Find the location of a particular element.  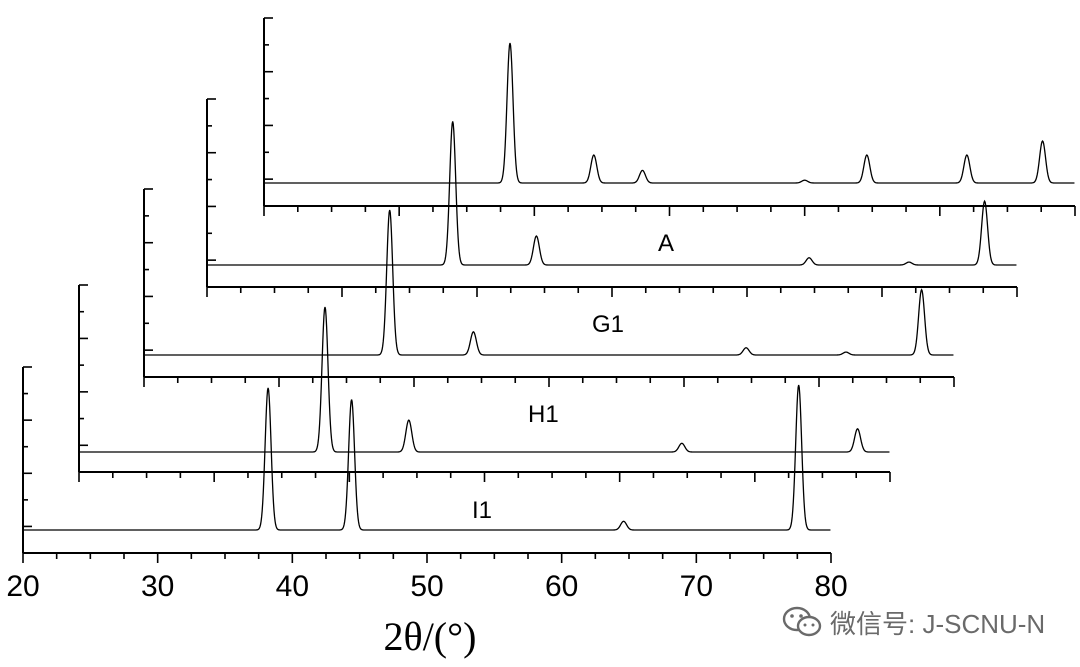

x-axis-title: 2θ/(°) is located at coordinates (430, 636).